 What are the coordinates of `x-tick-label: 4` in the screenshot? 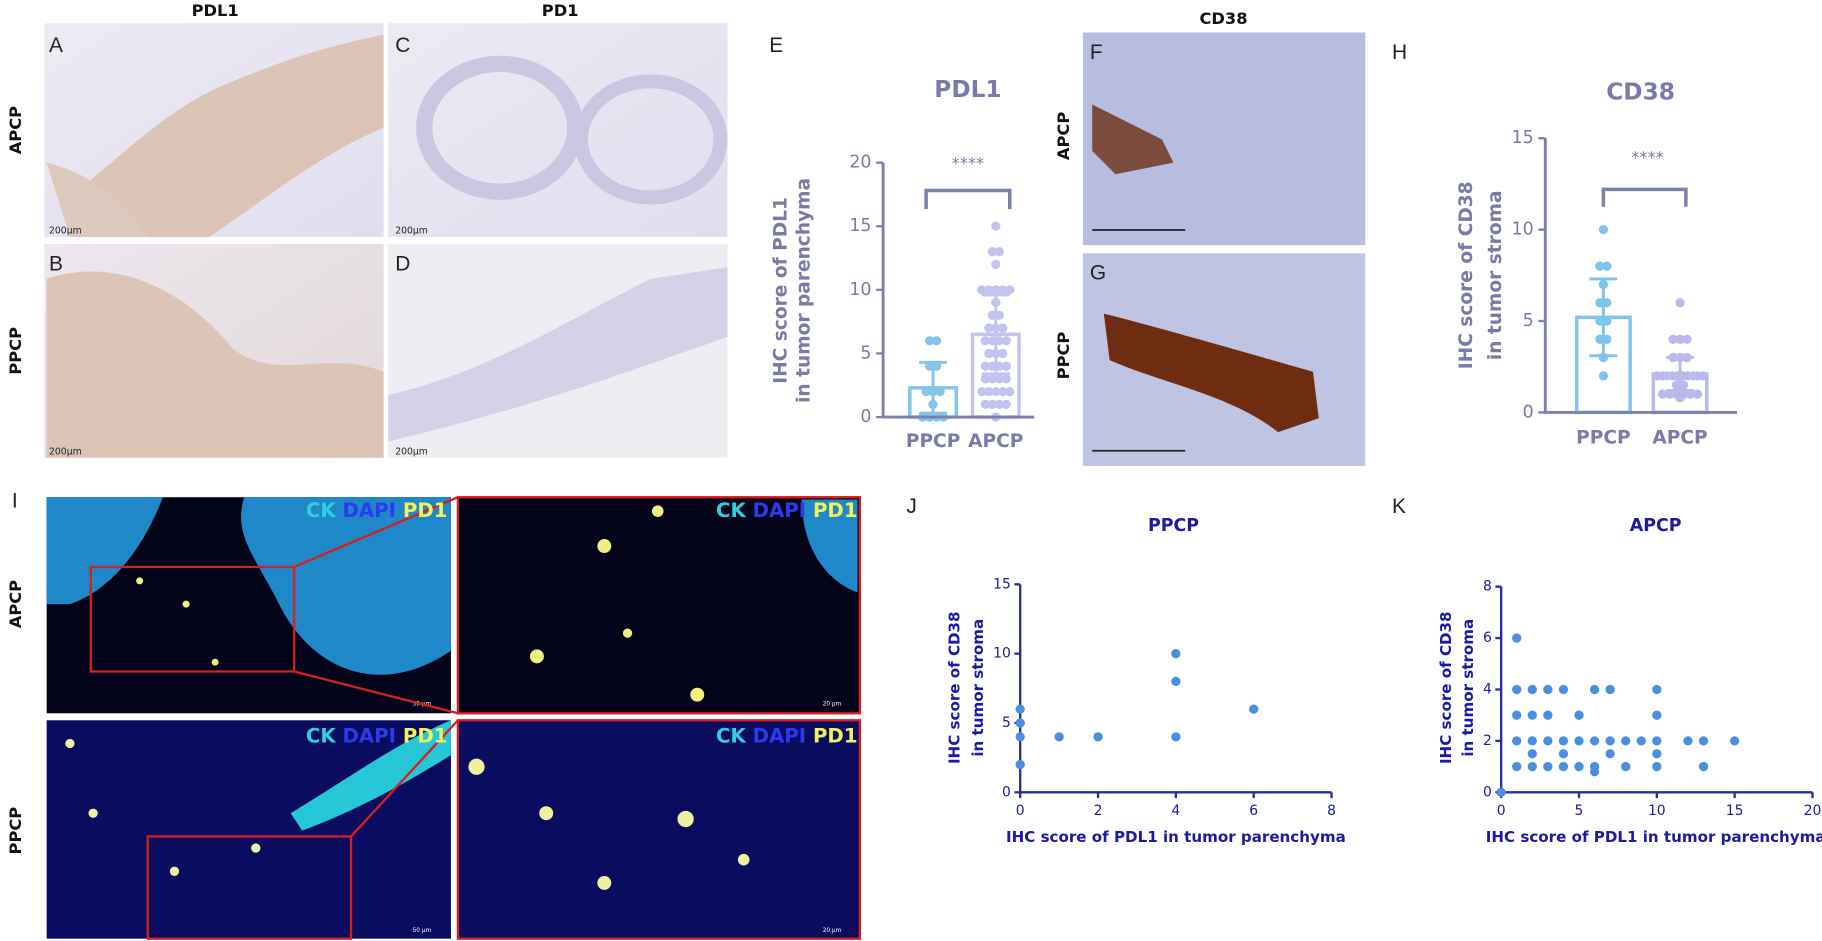 It's located at (1175, 811).